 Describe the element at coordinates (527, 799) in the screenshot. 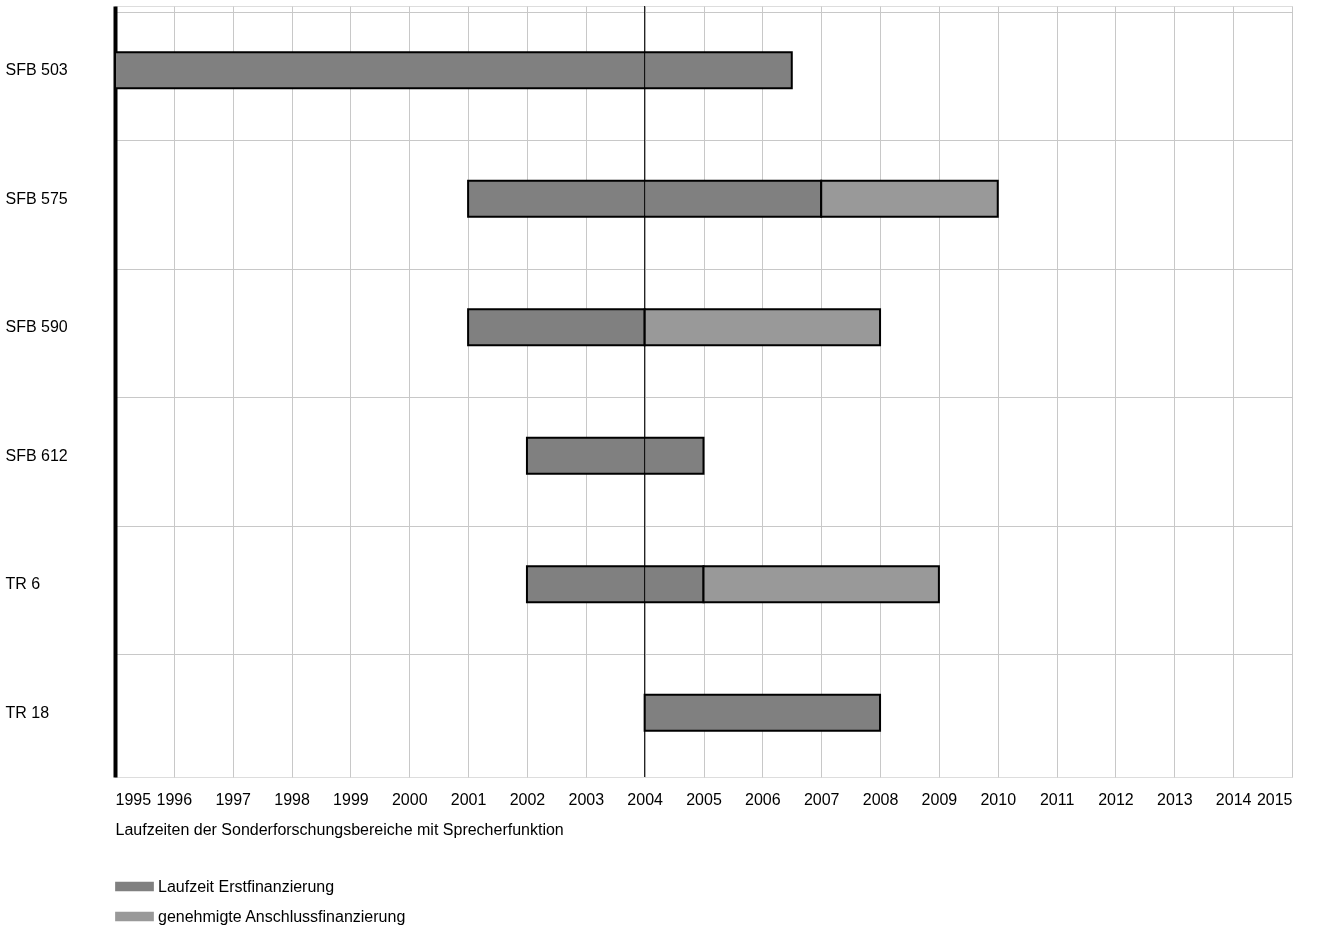

I see `x-tick-label: 2002` at that location.